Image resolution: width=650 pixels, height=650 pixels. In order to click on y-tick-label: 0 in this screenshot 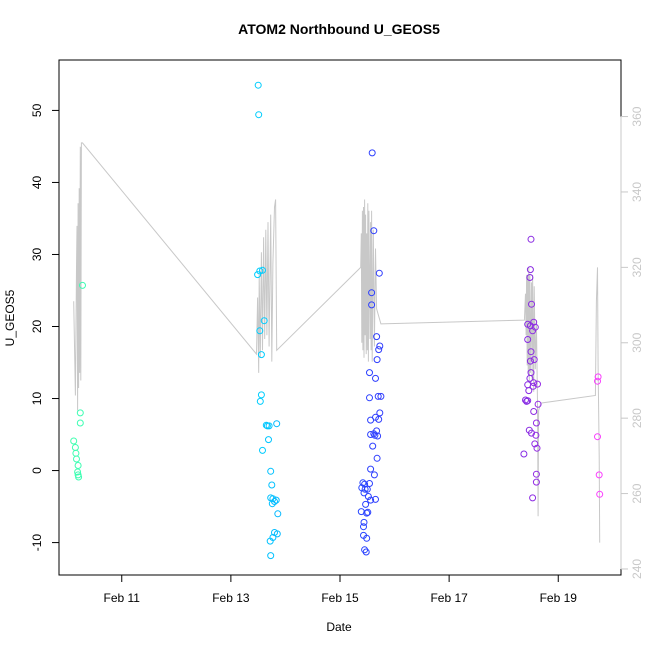, I will do `click(37, 470)`.